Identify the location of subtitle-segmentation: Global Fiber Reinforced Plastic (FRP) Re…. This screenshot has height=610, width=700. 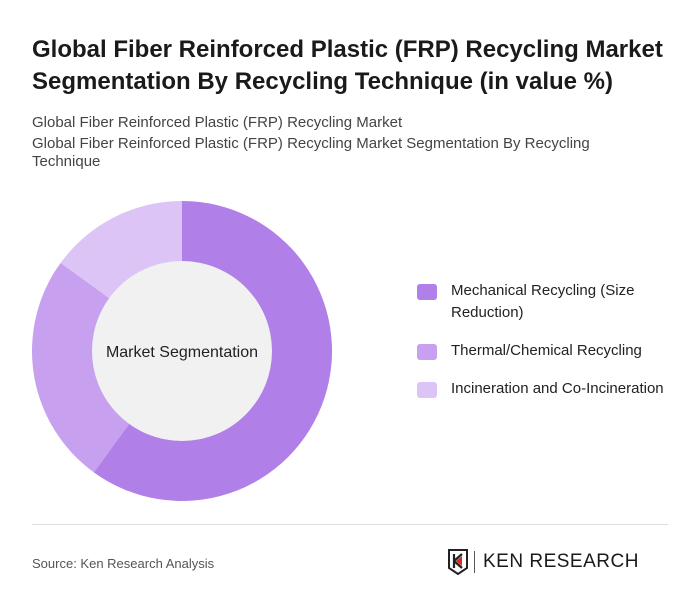
(311, 152).